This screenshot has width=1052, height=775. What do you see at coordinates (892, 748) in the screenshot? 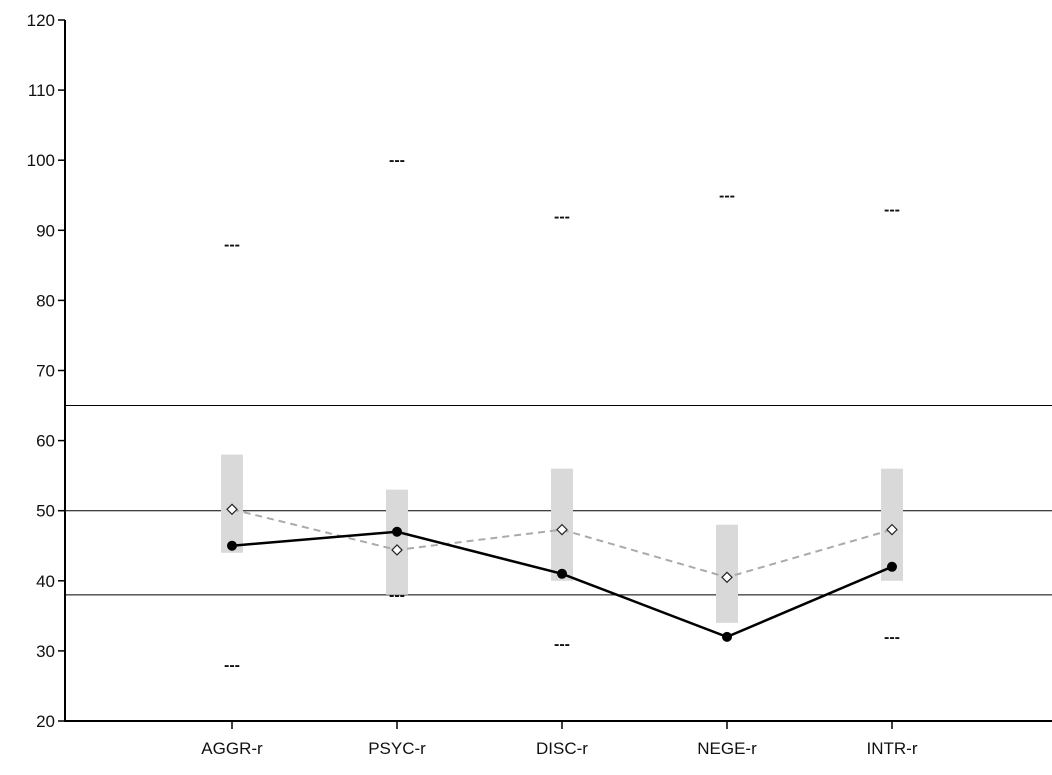
I see `x-tick-label: INTR-r` at bounding box center [892, 748].